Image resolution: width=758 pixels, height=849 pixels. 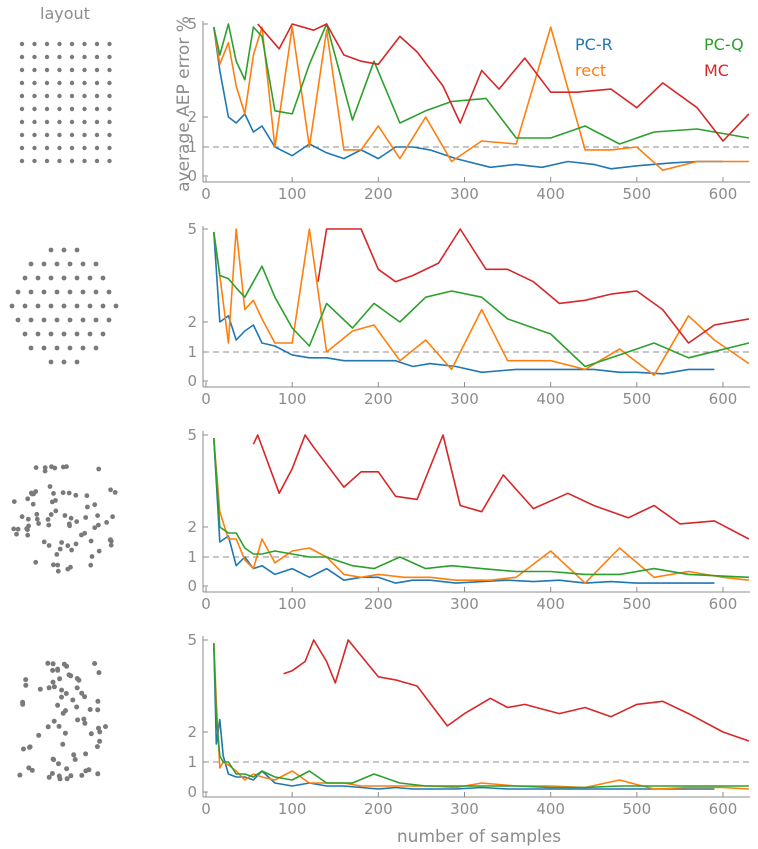 I want to click on x-tick-label: 300, so click(x=464, y=399).